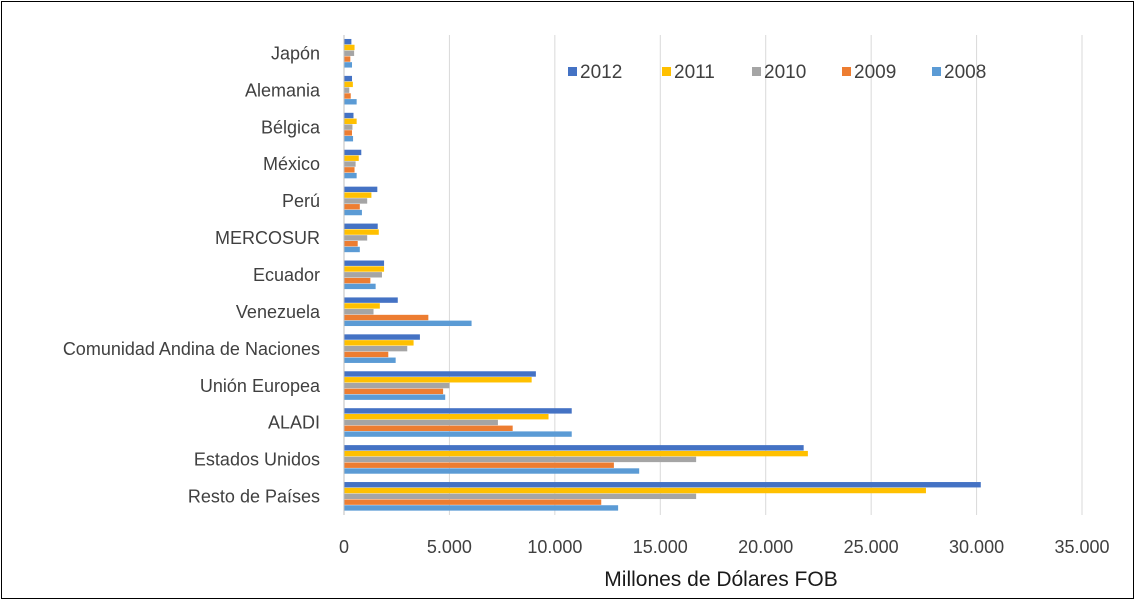  Describe the element at coordinates (720, 579) in the screenshot. I see `x-axis-title: Millones de Dólares FOB` at that location.